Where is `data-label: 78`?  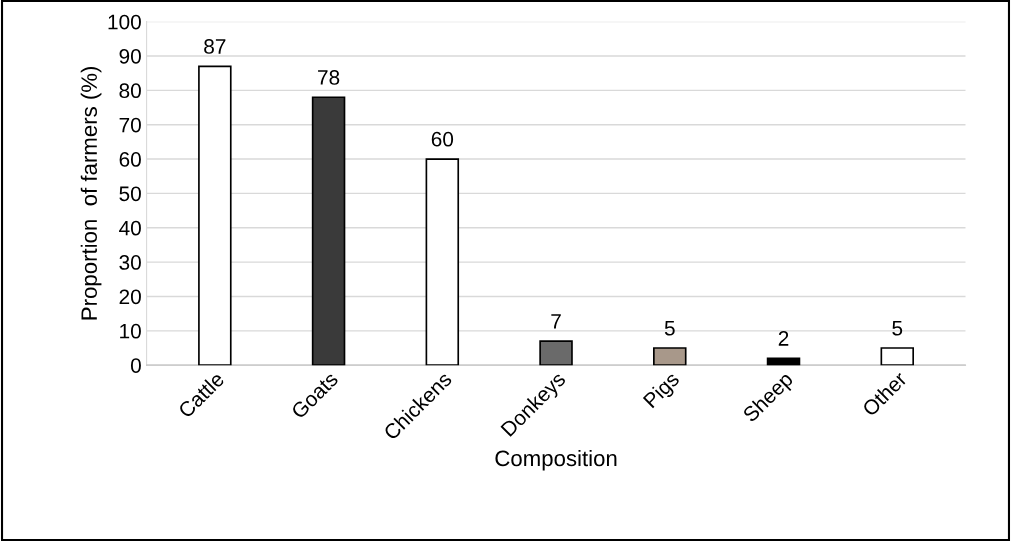
data-label: 78 is located at coordinates (329, 77).